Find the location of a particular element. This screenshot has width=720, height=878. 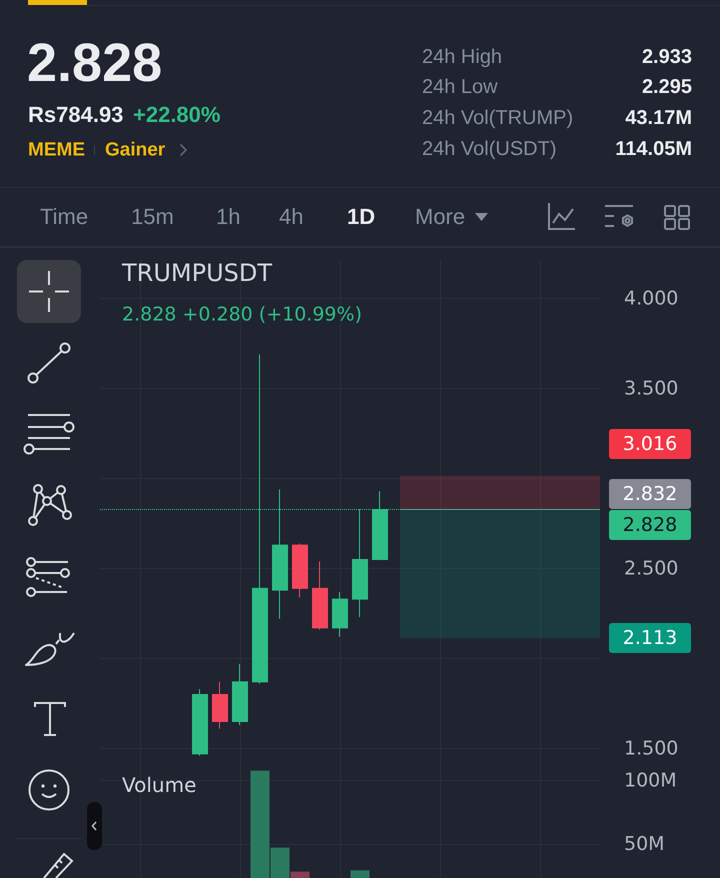

text: +22.80% is located at coordinates (176, 114).